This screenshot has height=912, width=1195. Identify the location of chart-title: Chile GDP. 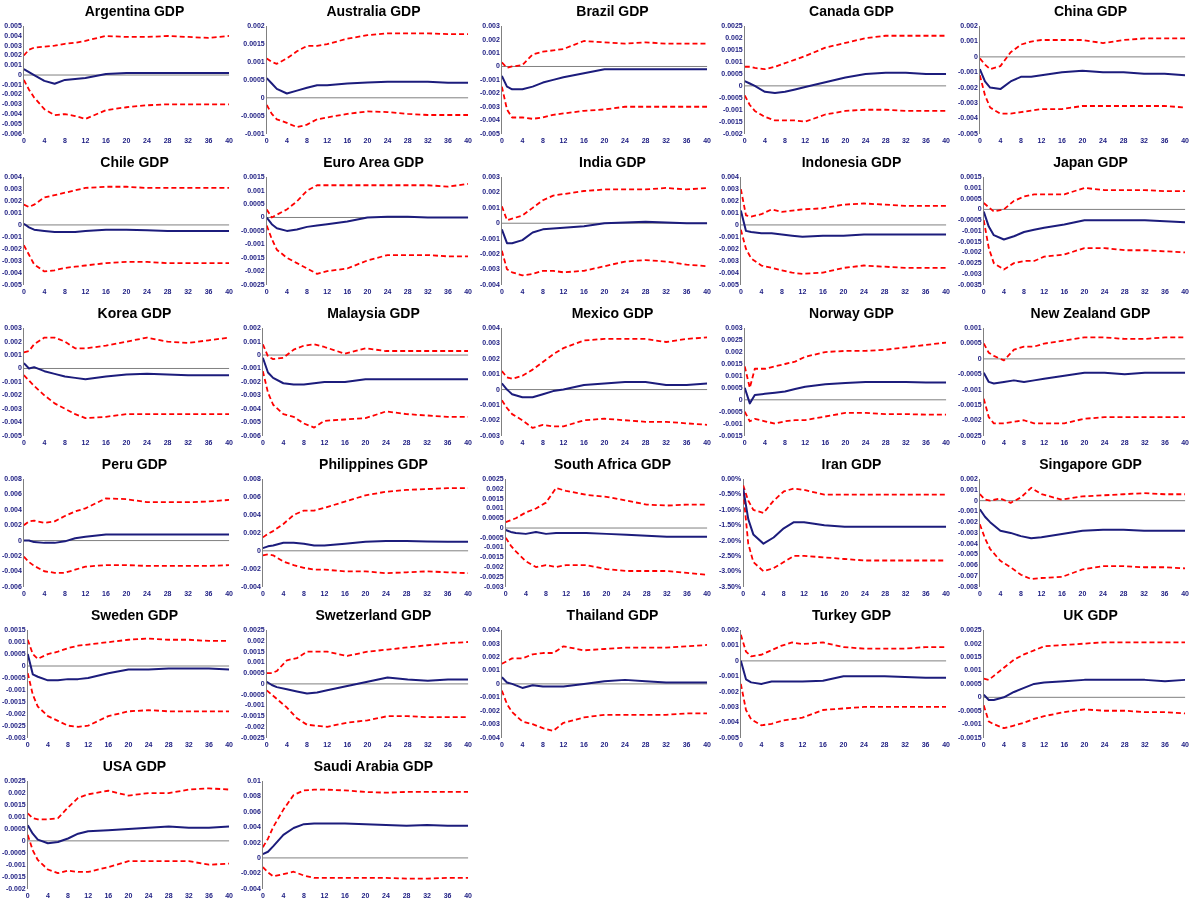
(134, 162).